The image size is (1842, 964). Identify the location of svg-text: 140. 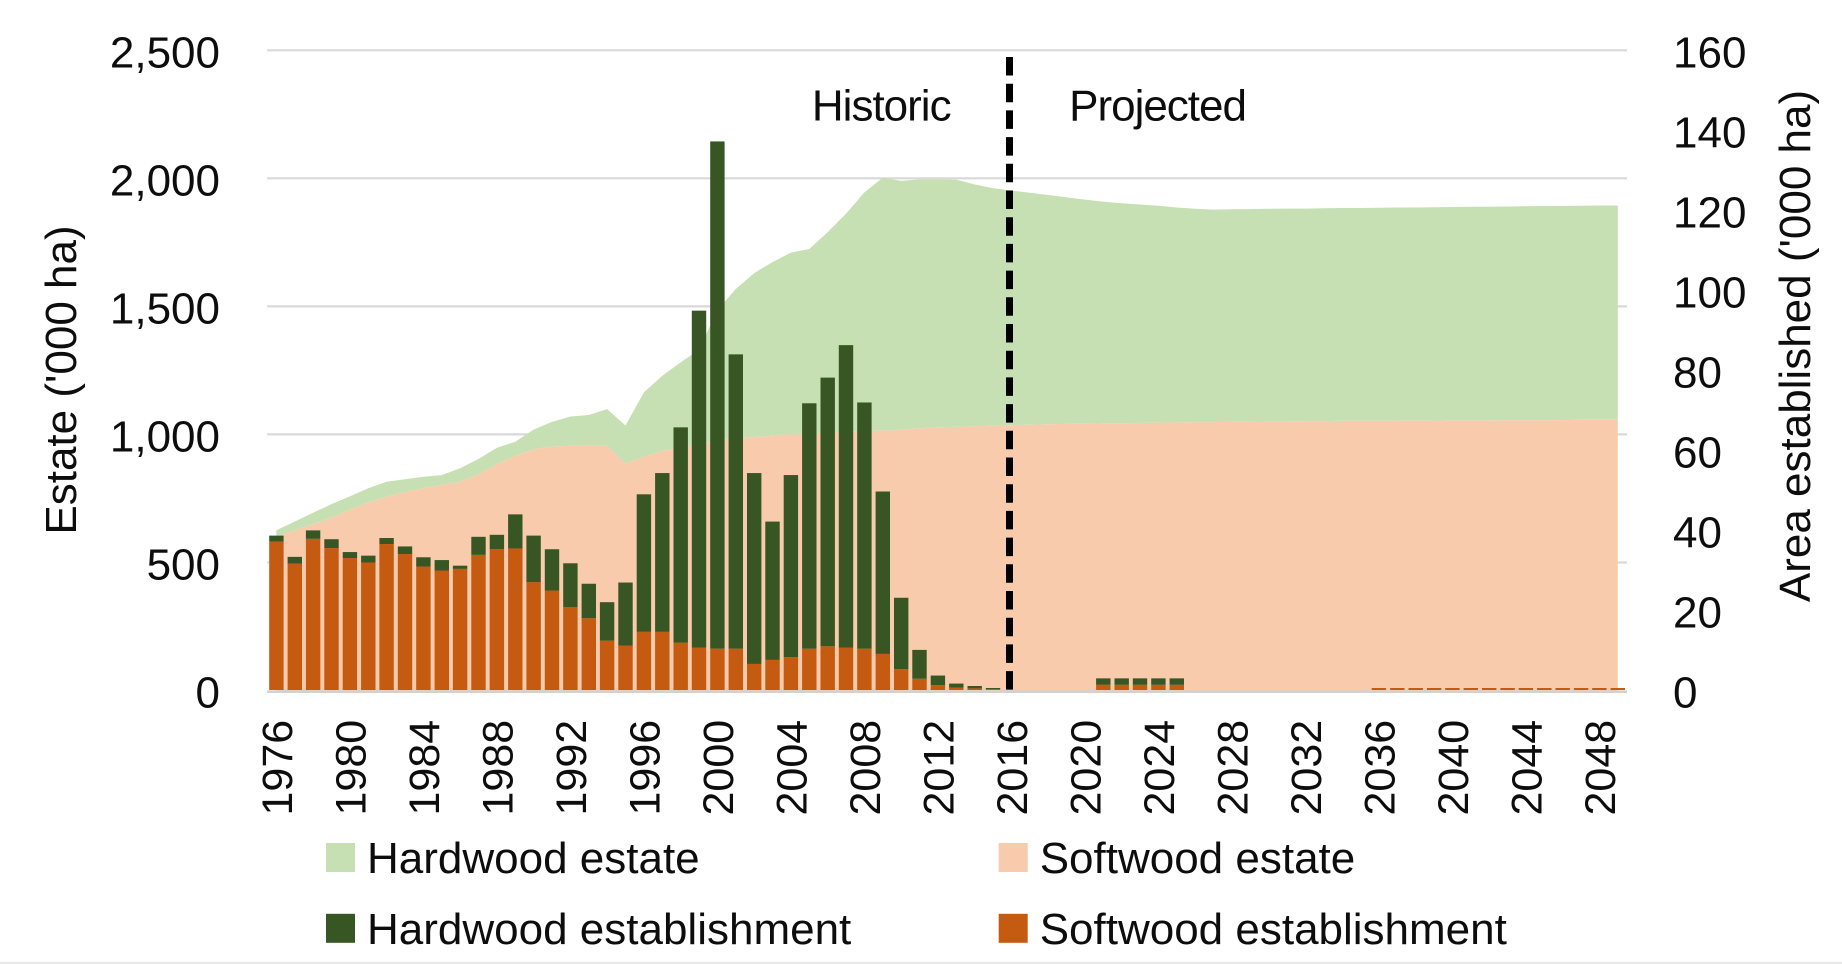
(1709, 132).